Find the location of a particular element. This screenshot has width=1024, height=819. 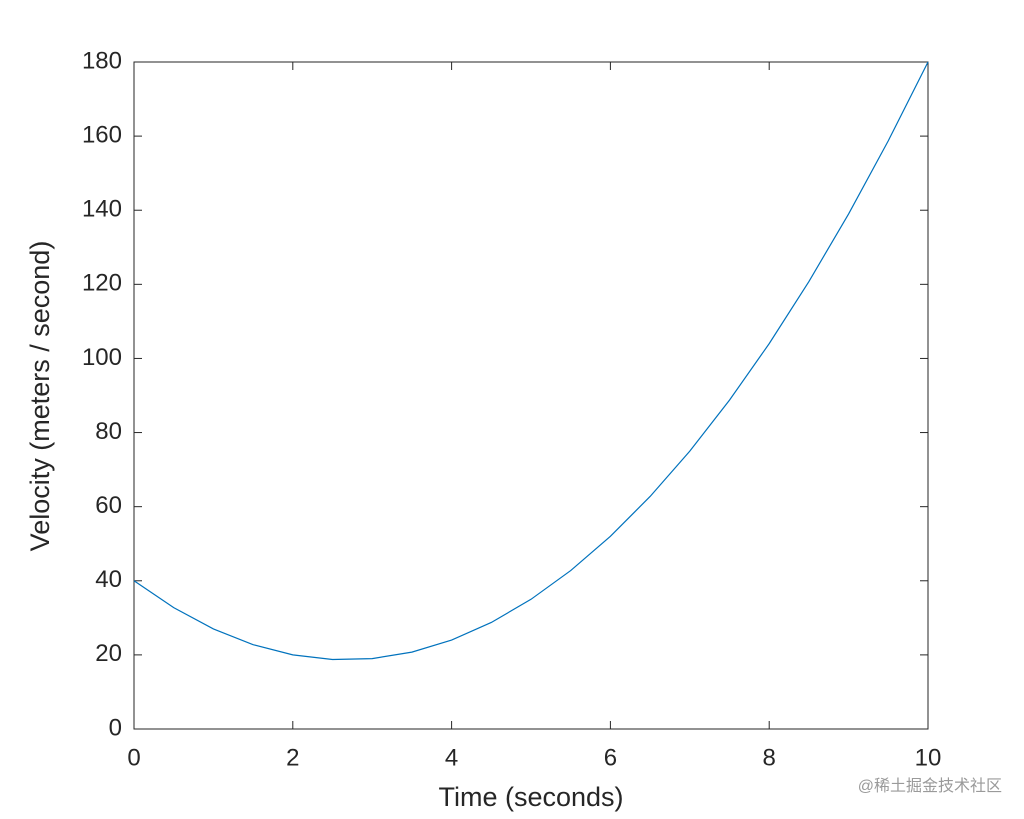

x-axis-label: Time (seconds) is located at coordinates (530, 797).